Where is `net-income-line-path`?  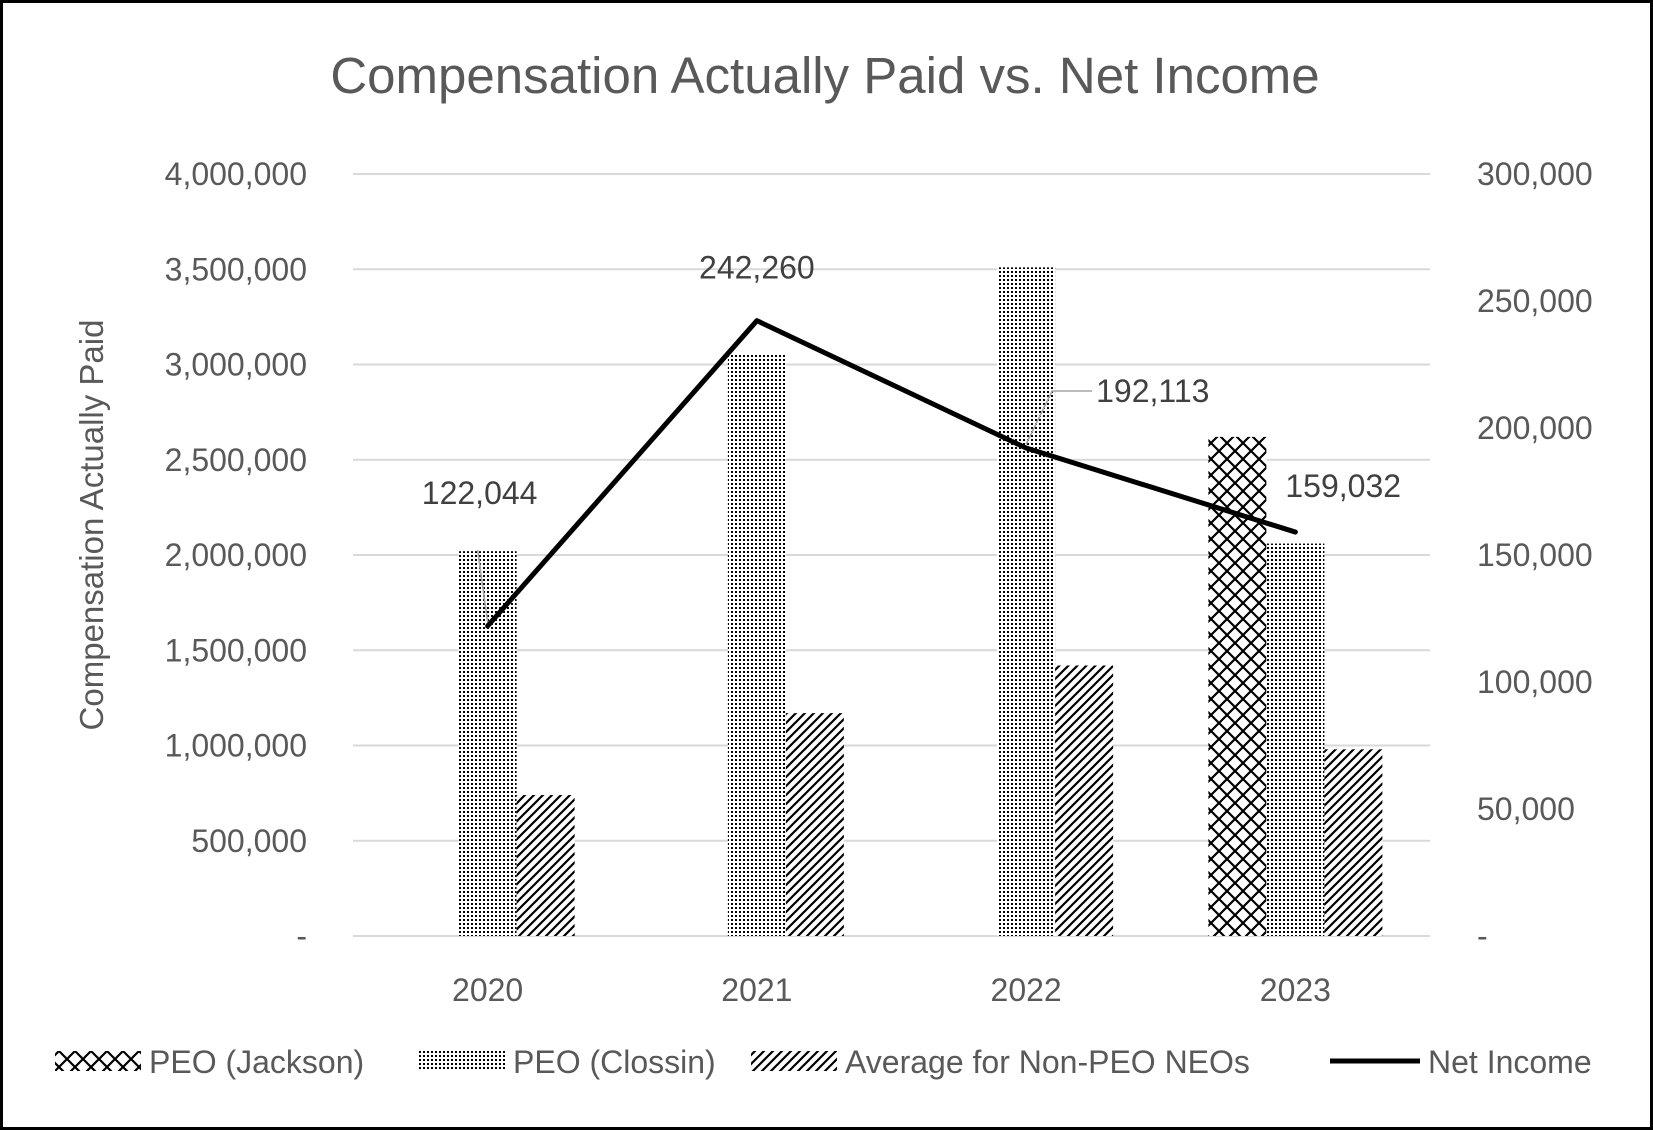 net-income-line-path is located at coordinates (891, 473).